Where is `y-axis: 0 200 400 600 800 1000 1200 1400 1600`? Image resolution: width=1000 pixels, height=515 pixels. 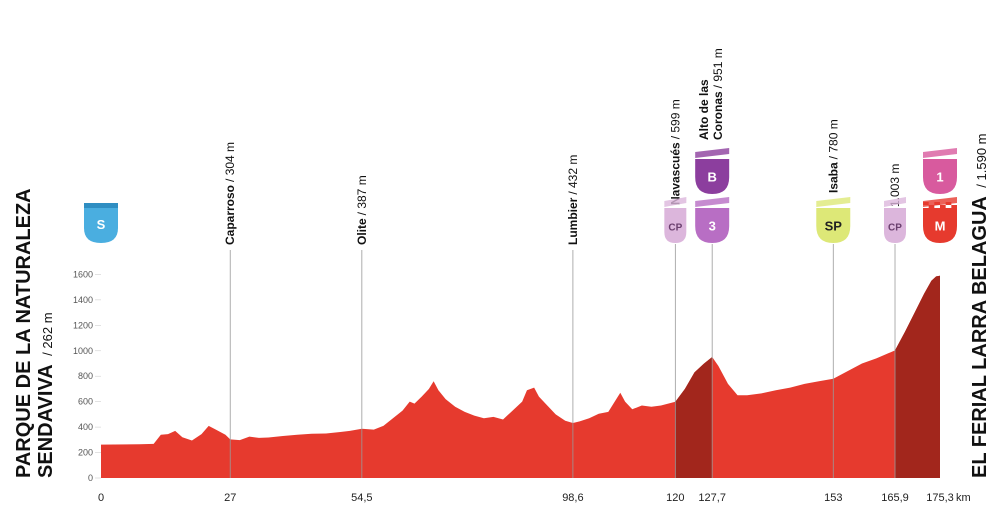
y-axis: 0 200 400 600 800 1000 1200 1400 1600 is located at coordinates (87, 376).